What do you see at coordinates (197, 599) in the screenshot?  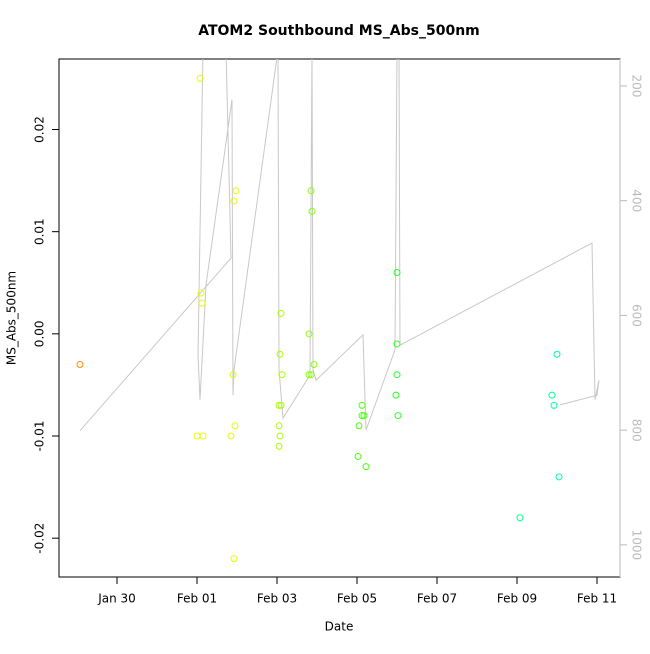 I see `x-tick-label: Feb 01` at bounding box center [197, 599].